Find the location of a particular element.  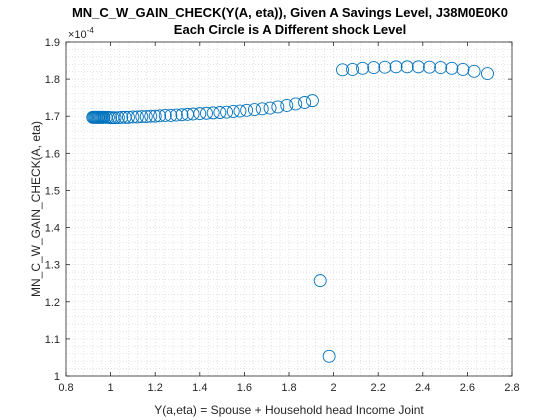

y-tick-label: 1.4 is located at coordinates (52, 229).